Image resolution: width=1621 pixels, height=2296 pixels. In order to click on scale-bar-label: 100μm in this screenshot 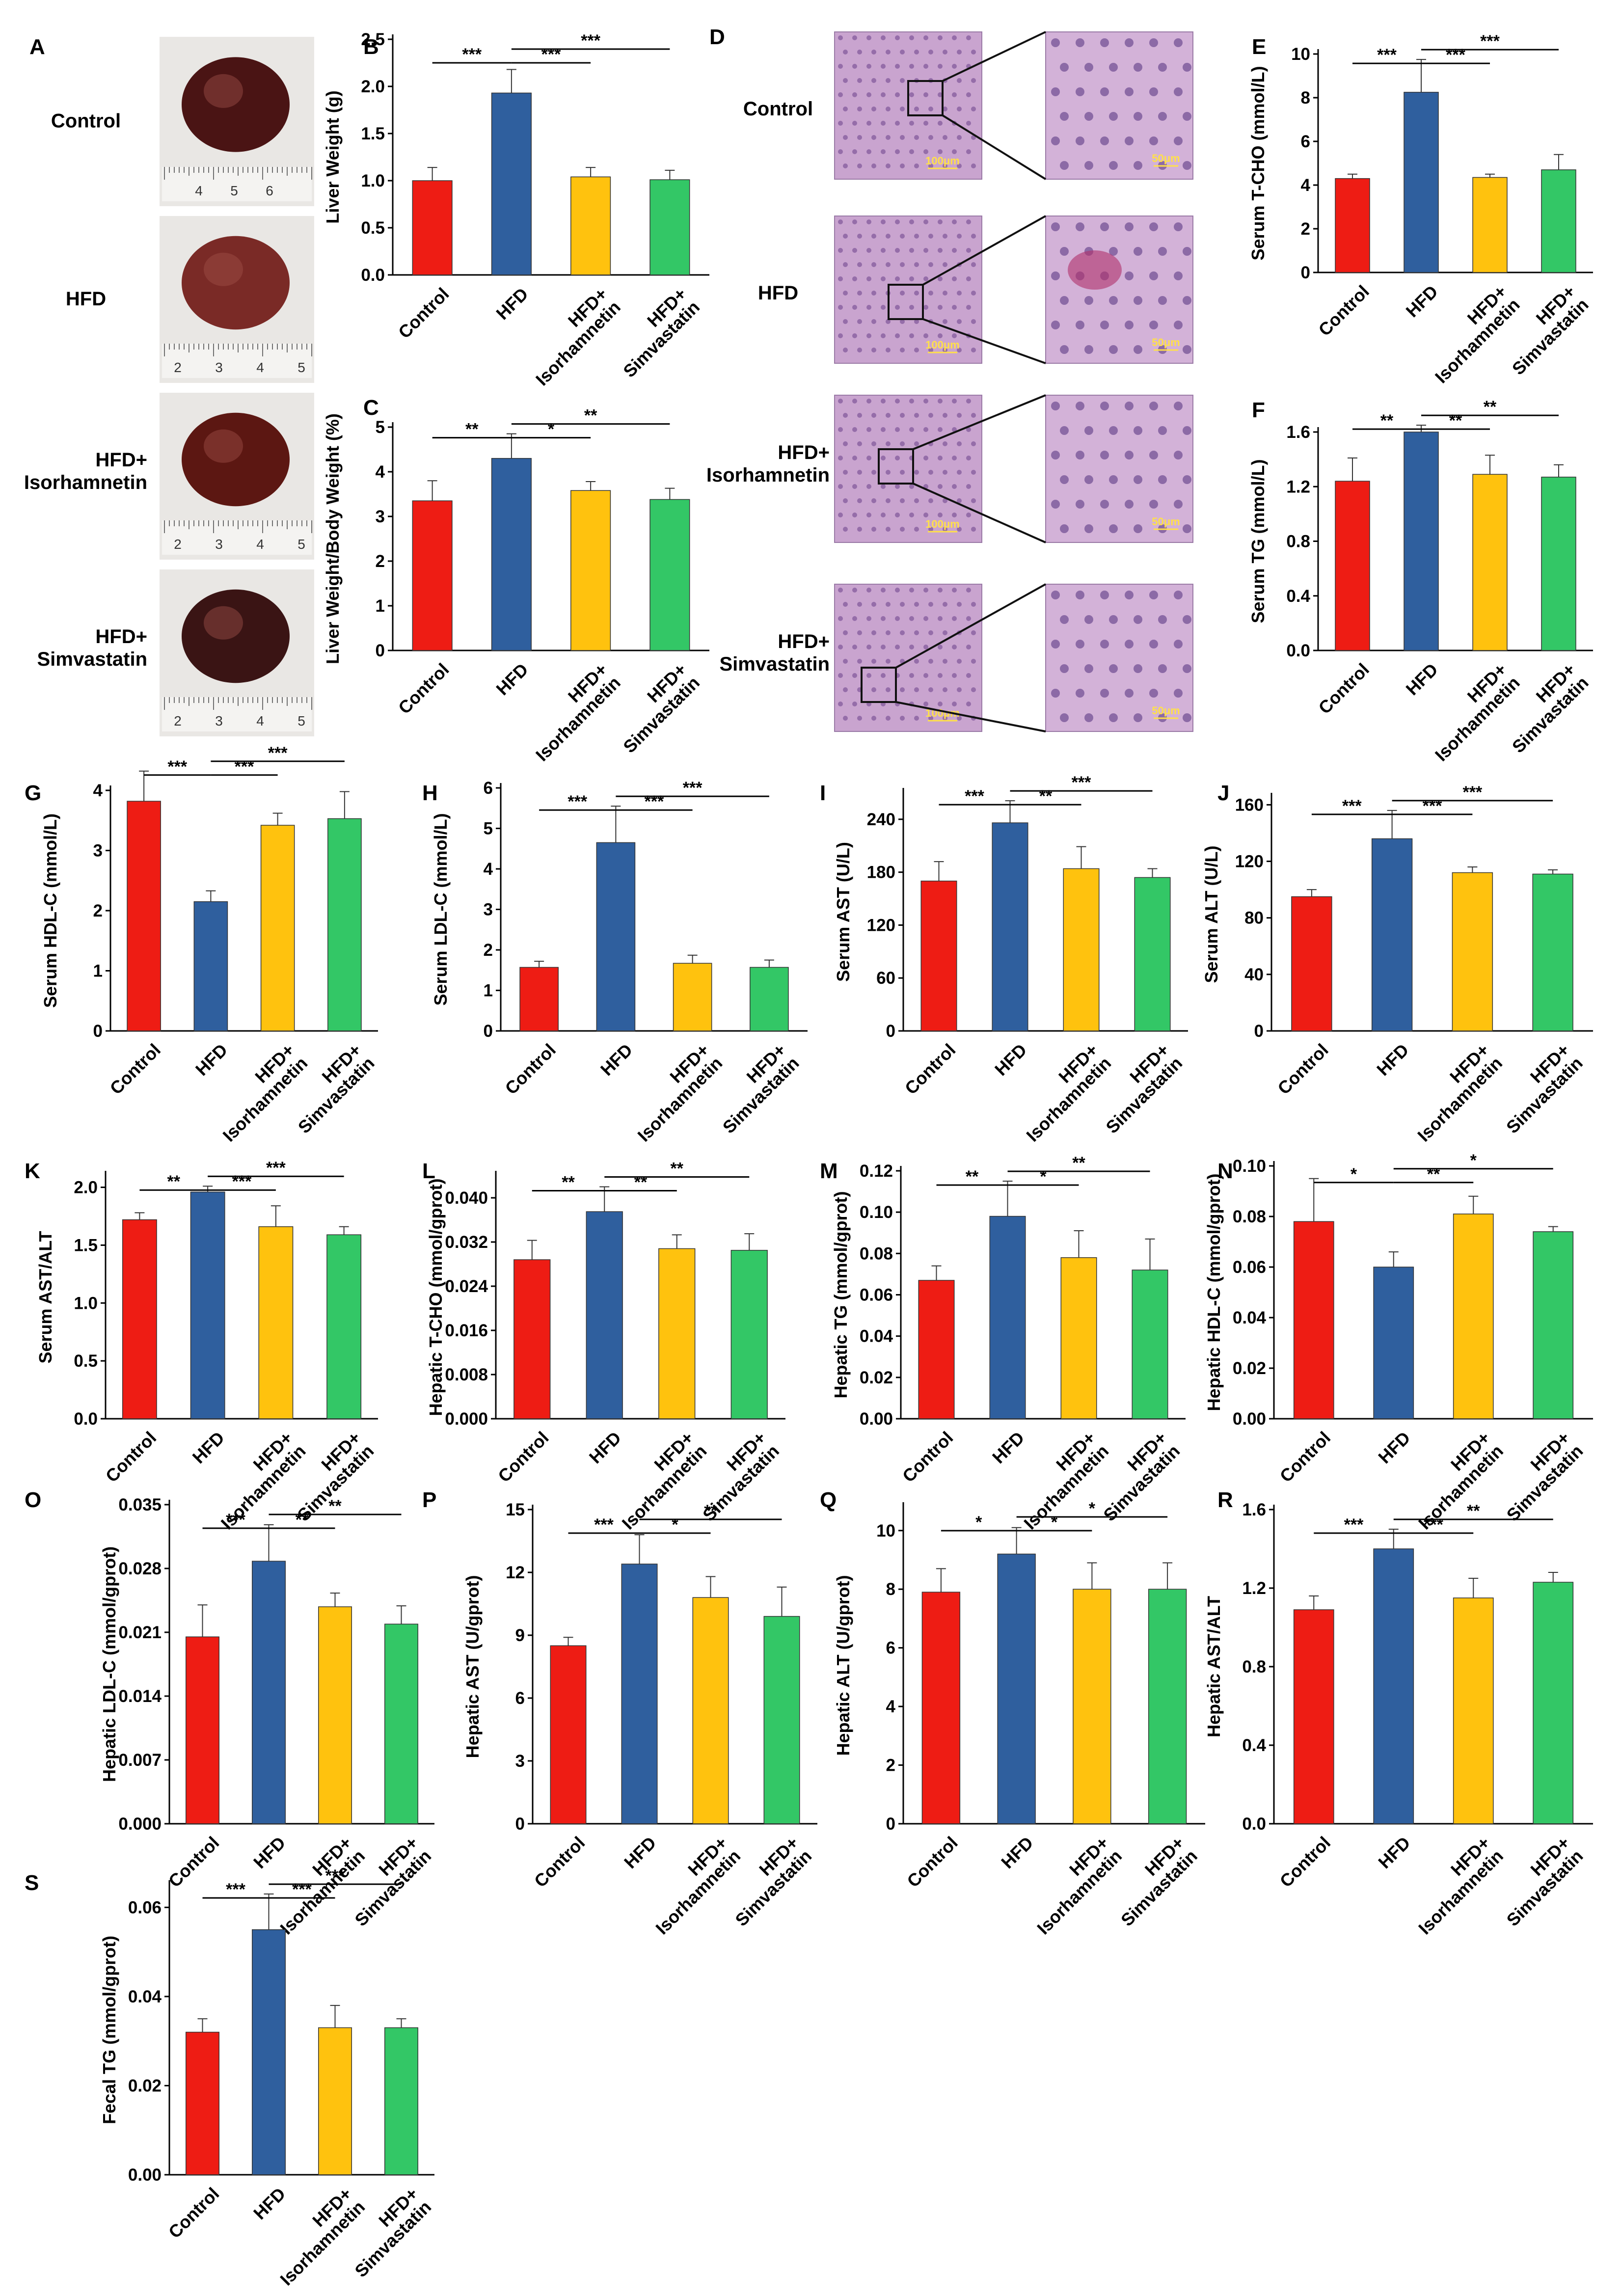, I will do `click(942, 345)`.